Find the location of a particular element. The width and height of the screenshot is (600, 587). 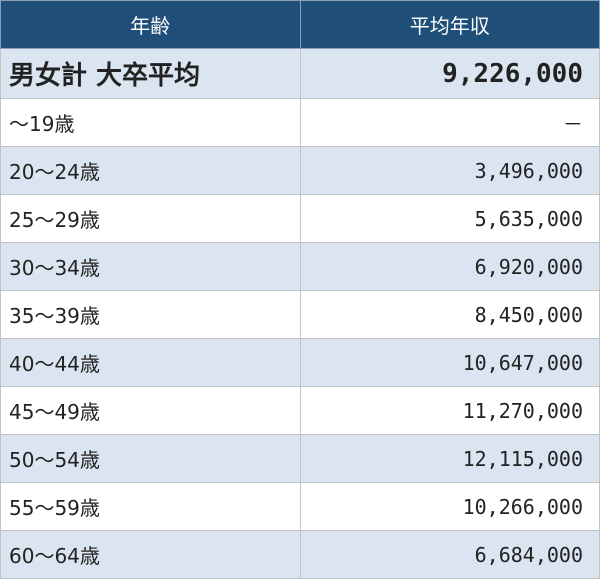

age-cell: 60～64歳 is located at coordinates (150, 554).